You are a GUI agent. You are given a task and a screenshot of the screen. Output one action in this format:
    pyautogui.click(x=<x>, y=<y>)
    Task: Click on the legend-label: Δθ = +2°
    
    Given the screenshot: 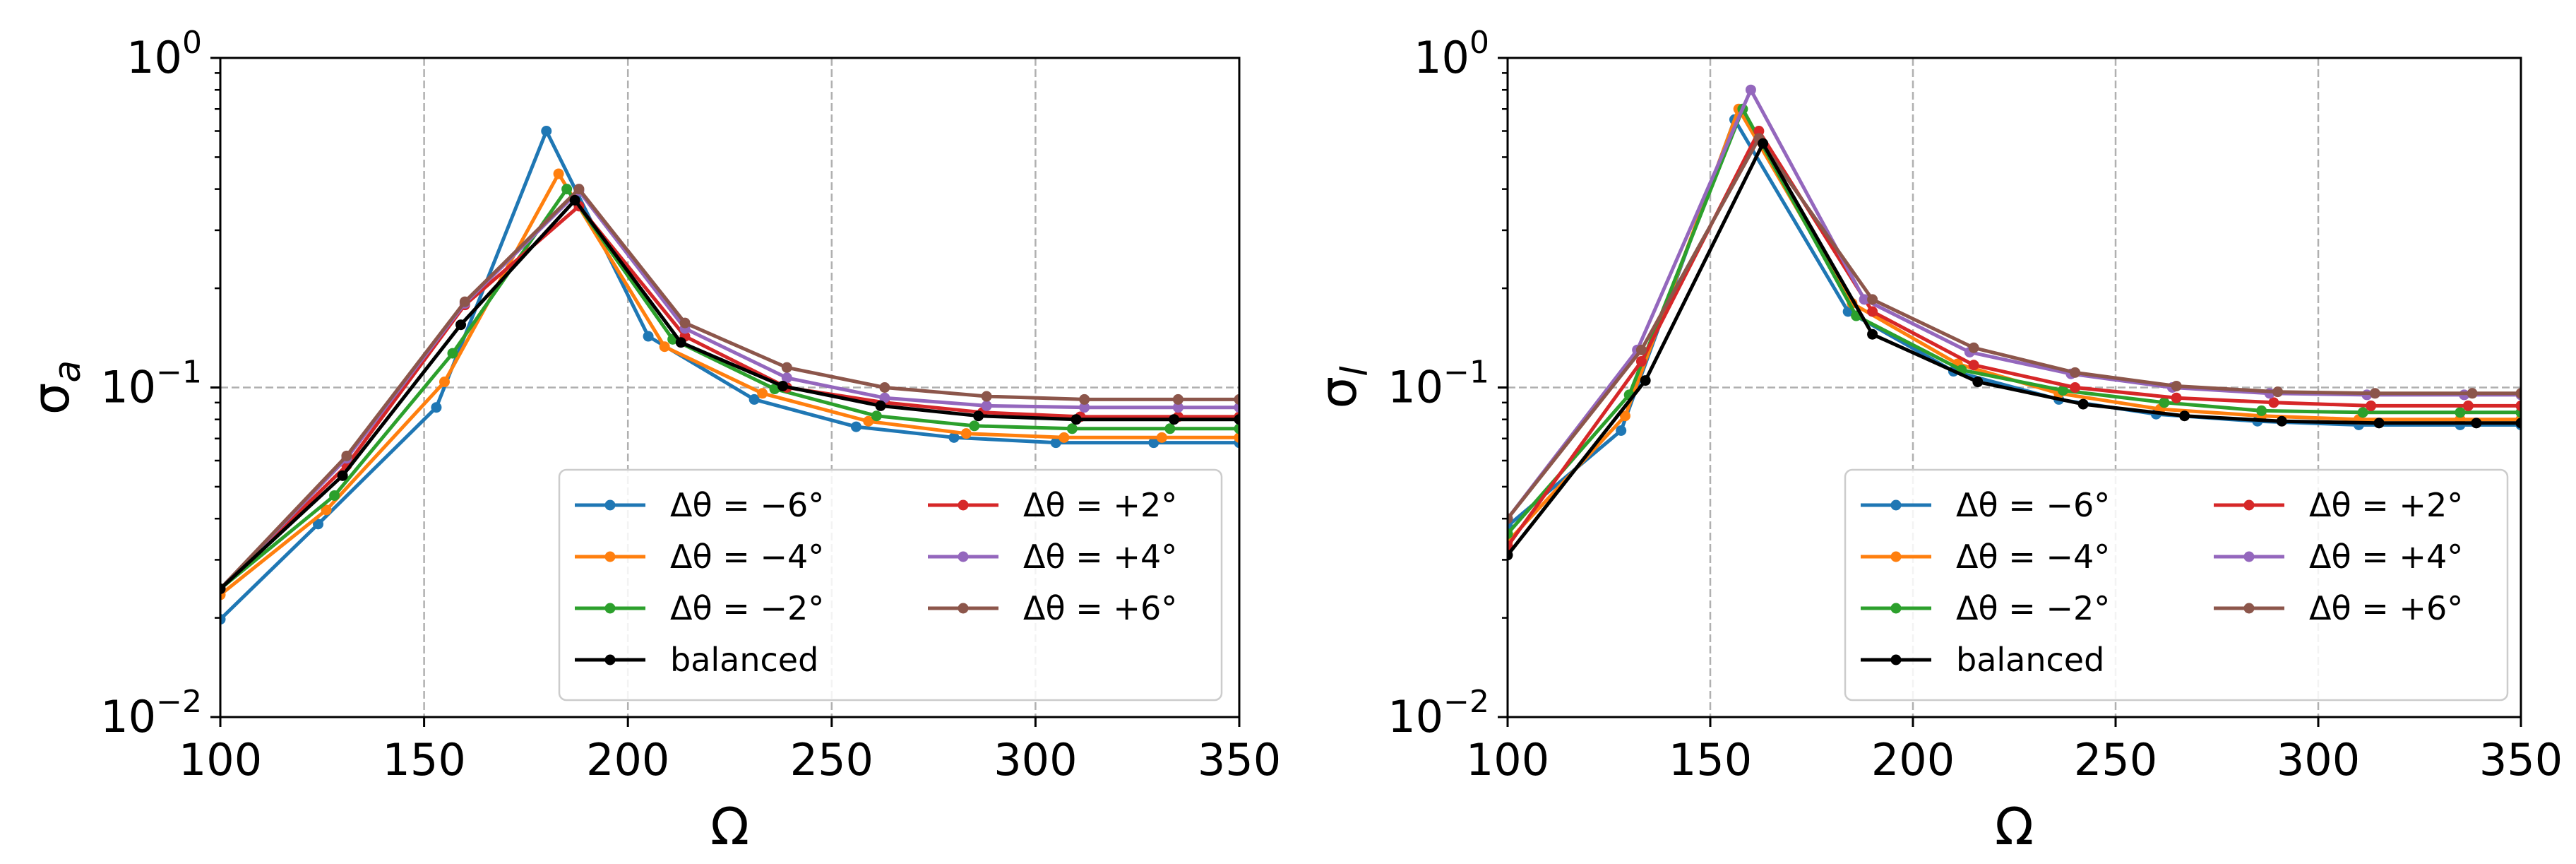 What is the action you would take?
    pyautogui.click(x=1100, y=505)
    